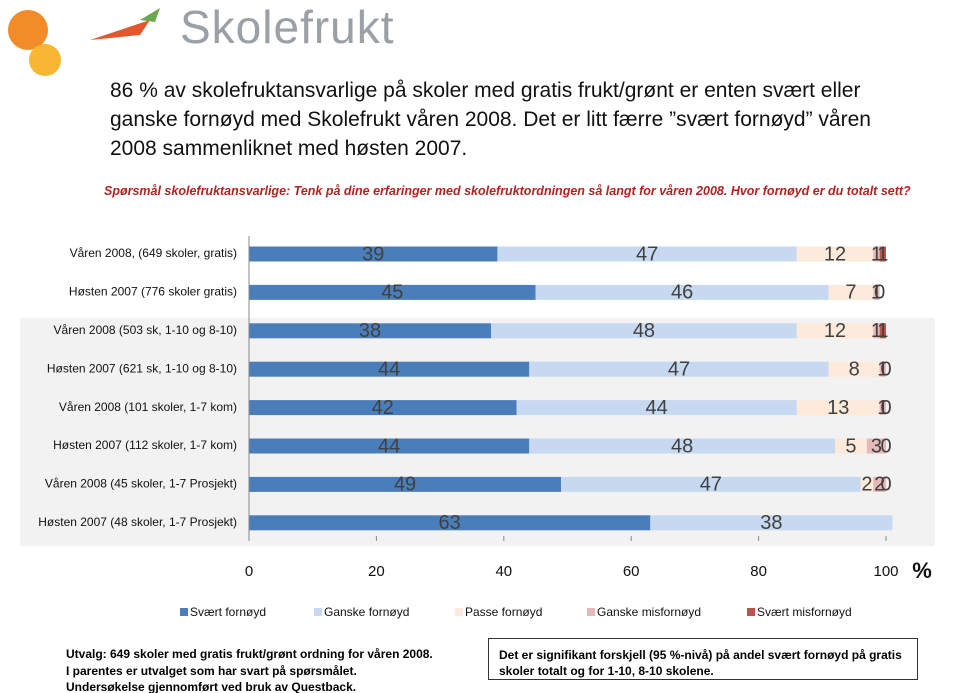 The height and width of the screenshot is (693, 960). Describe the element at coordinates (682, 293) in the screenshot. I see `data-label: 46` at that location.